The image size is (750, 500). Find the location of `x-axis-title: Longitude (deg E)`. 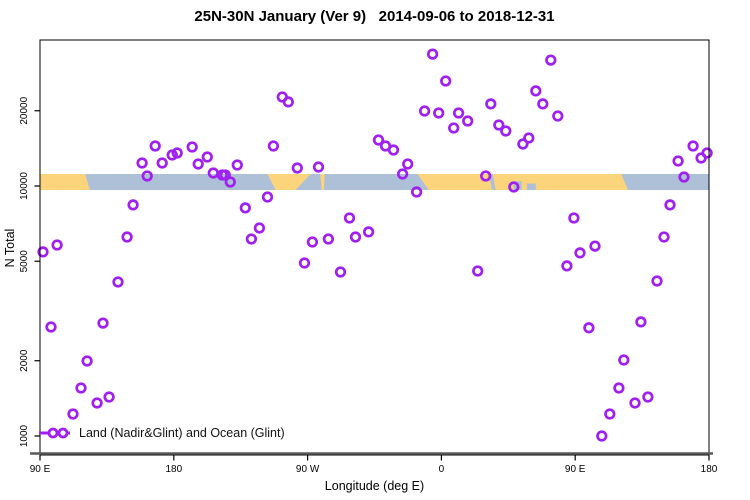

x-axis-title: Longitude (deg E) is located at coordinates (374, 486).